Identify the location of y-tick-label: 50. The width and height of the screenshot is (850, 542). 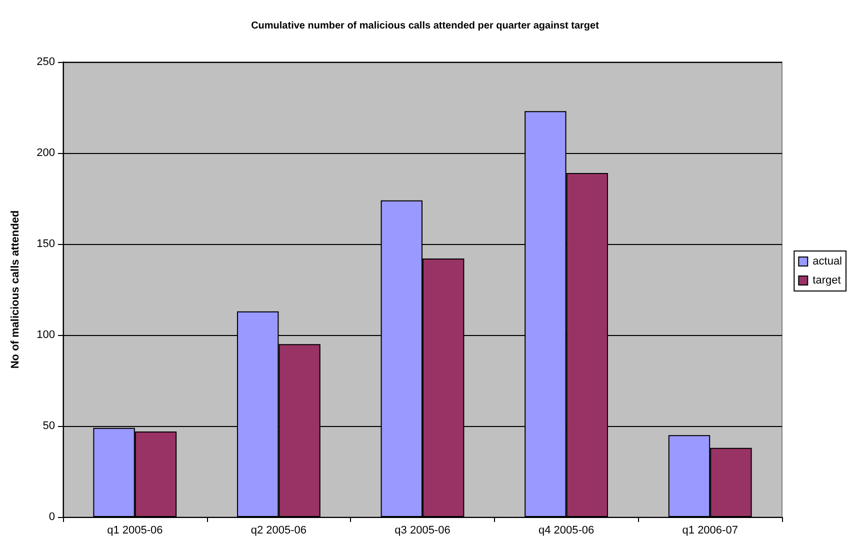
(48, 426).